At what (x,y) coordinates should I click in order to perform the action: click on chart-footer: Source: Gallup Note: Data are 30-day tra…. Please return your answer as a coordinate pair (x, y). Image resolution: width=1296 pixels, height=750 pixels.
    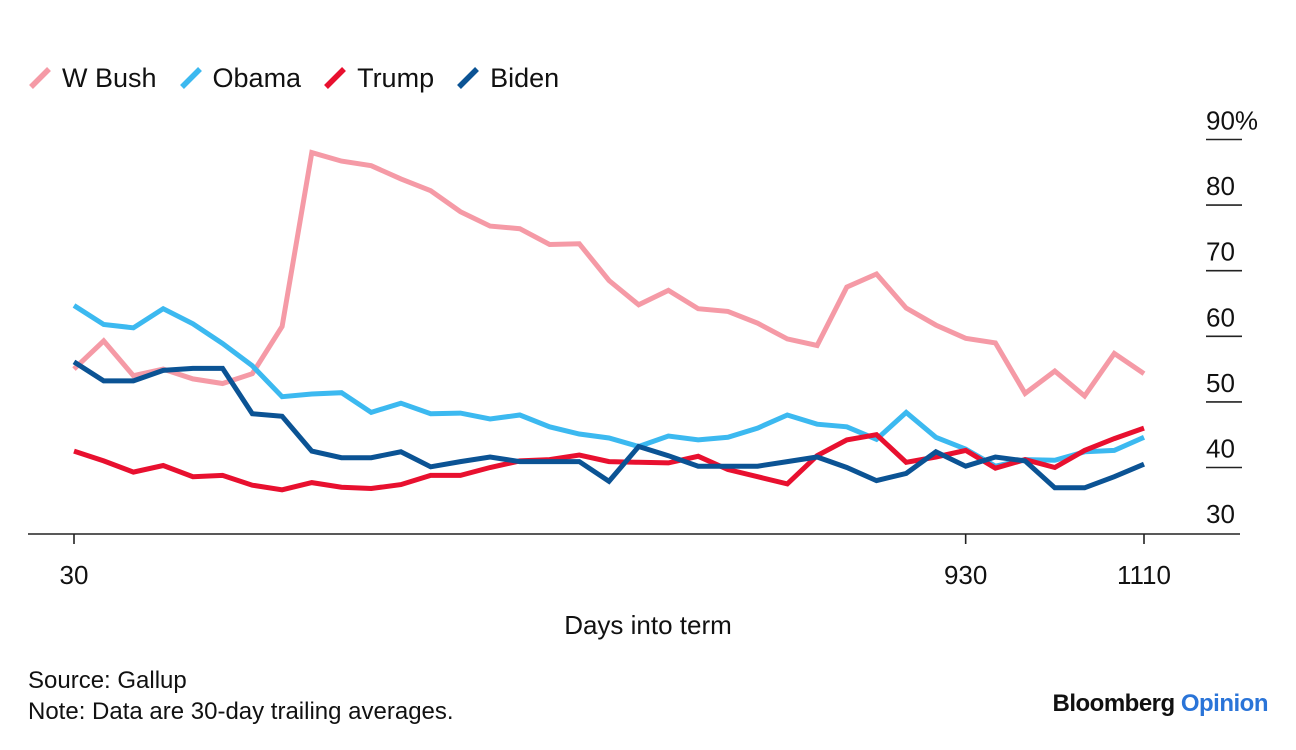
    Looking at the image, I should click on (241, 696).